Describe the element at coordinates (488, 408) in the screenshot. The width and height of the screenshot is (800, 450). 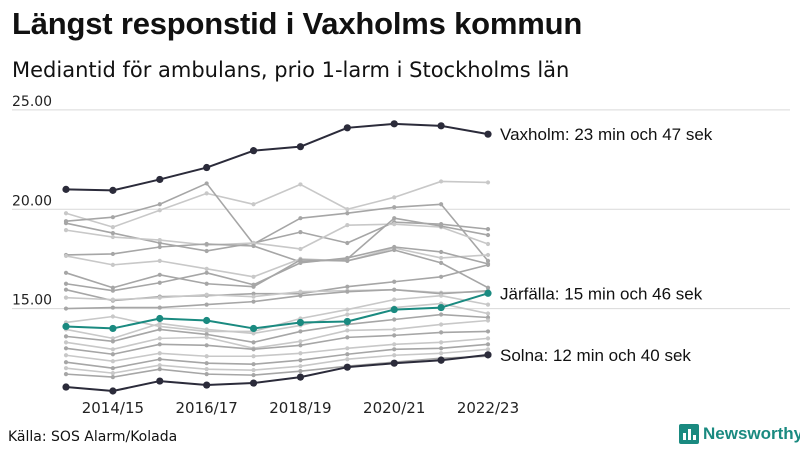
I see `x-tick-label: 2022/23` at that location.